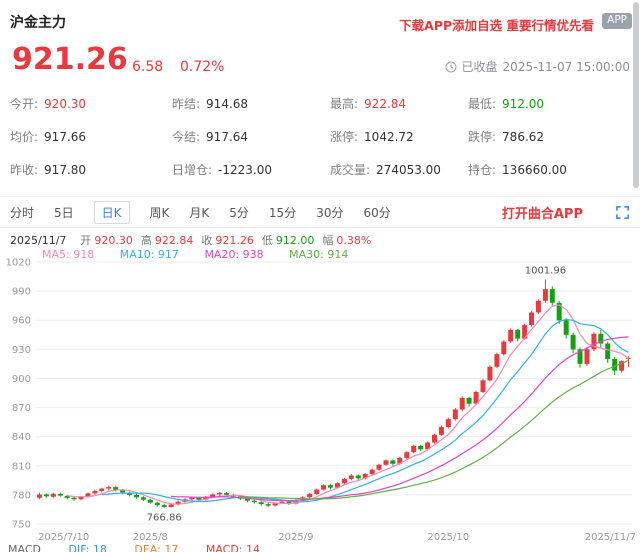 This screenshot has width=640, height=552. What do you see at coordinates (295, 537) in the screenshot?
I see `svg-text: 2025/9` at bounding box center [295, 537].